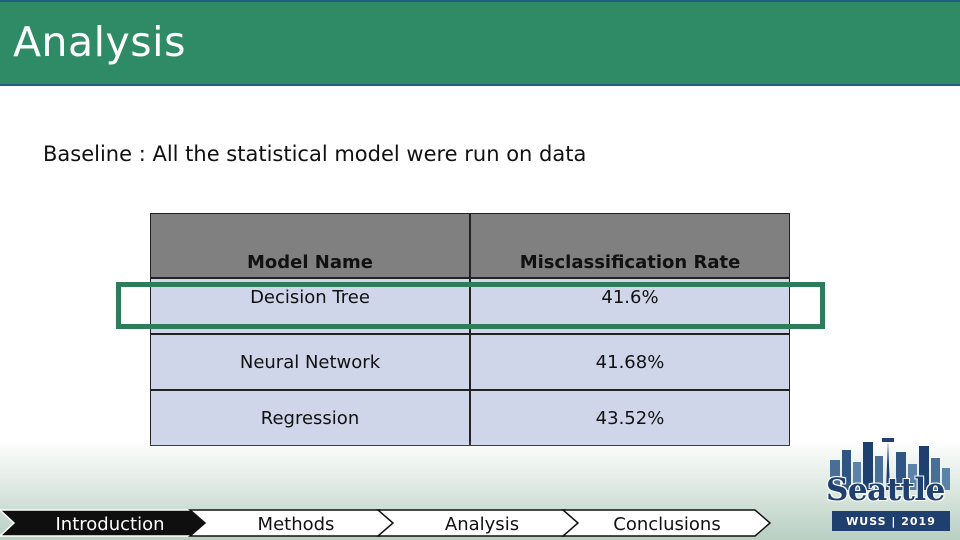  I want to click on seattle-skyline-icon, so click(890, 464).